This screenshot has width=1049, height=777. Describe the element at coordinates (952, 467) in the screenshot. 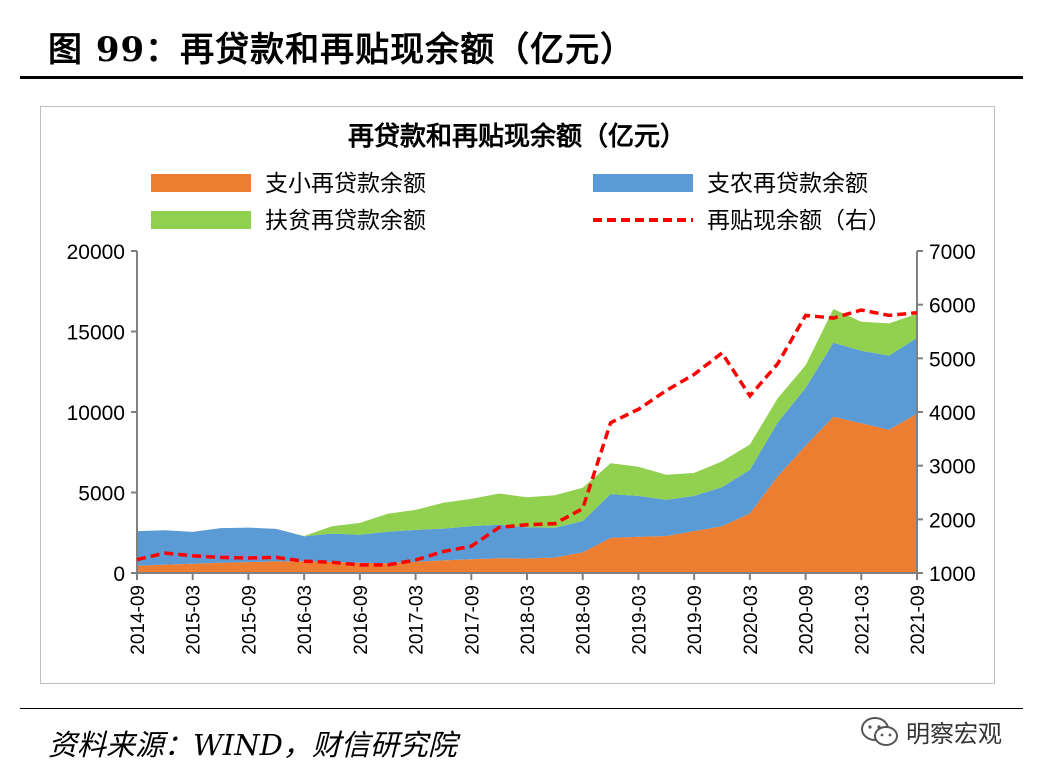

I see `right-tick-label: 3000` at that location.